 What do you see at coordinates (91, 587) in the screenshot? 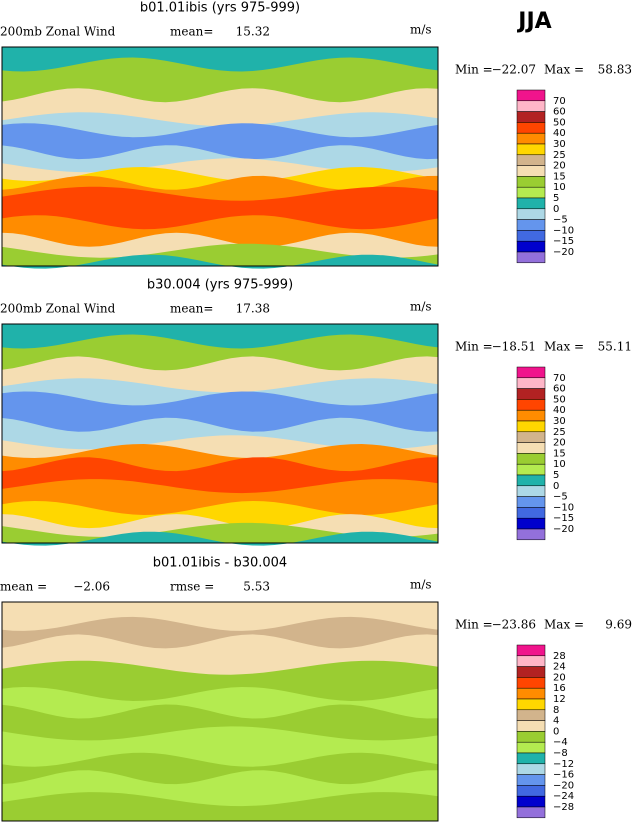
I see `stat-value: −2.06` at bounding box center [91, 587].